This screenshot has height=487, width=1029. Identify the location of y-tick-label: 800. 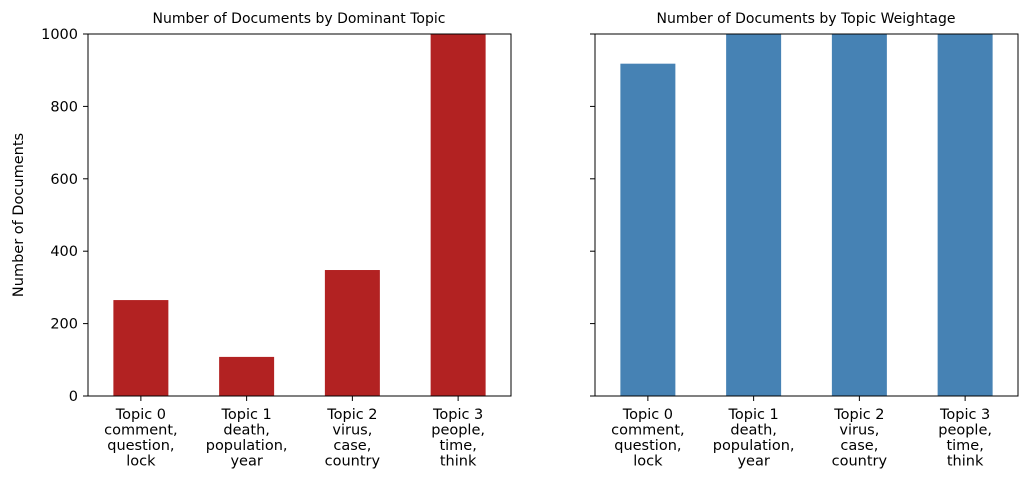
(64, 107).